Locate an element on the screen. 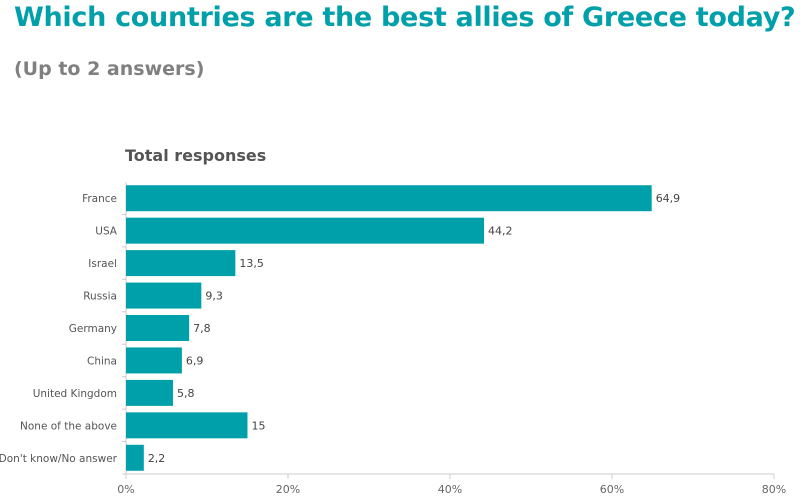 The height and width of the screenshot is (500, 800). value-label: 13,5 is located at coordinates (251, 263).